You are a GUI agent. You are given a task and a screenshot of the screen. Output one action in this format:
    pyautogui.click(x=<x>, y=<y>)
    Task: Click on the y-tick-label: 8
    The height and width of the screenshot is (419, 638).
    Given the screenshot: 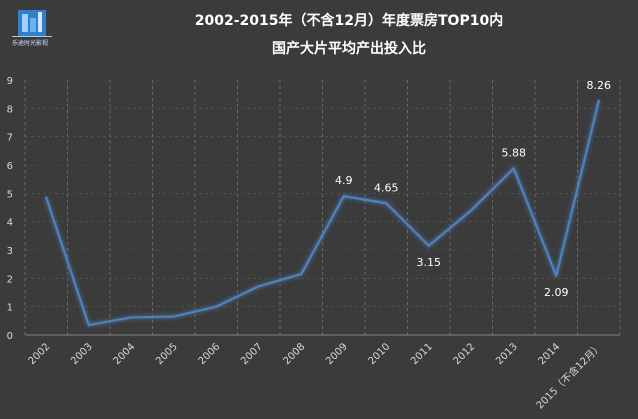 What is the action you would take?
    pyautogui.click(x=10, y=109)
    